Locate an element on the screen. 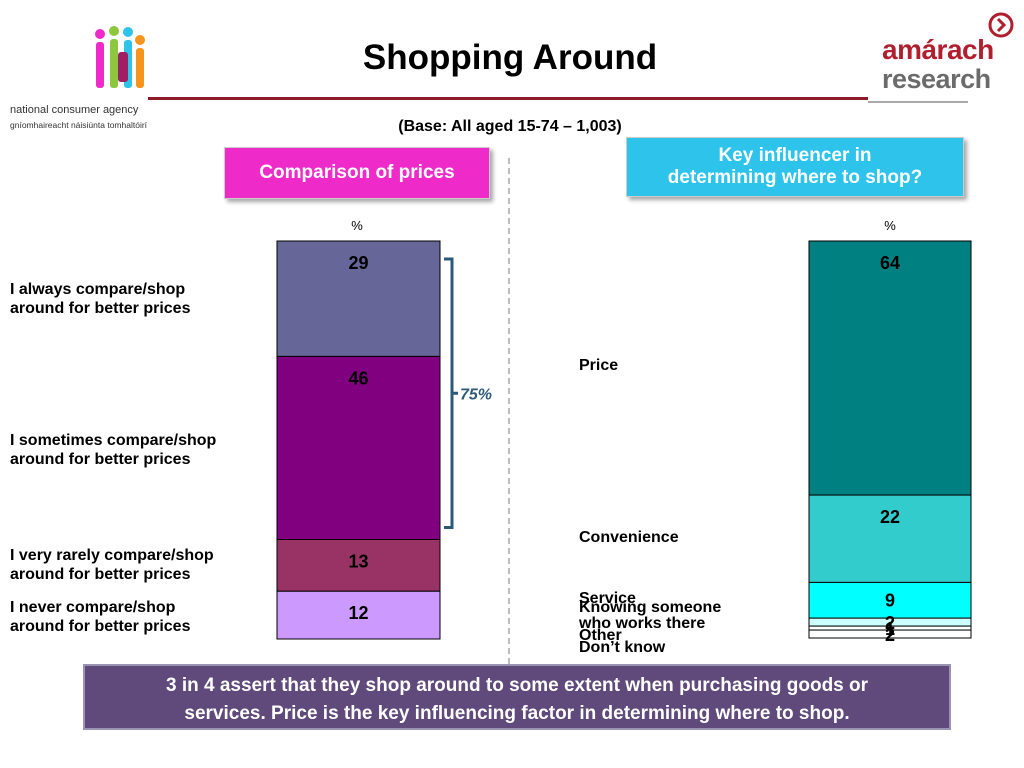  right-value-label-5: 2 is located at coordinates (890, 635).